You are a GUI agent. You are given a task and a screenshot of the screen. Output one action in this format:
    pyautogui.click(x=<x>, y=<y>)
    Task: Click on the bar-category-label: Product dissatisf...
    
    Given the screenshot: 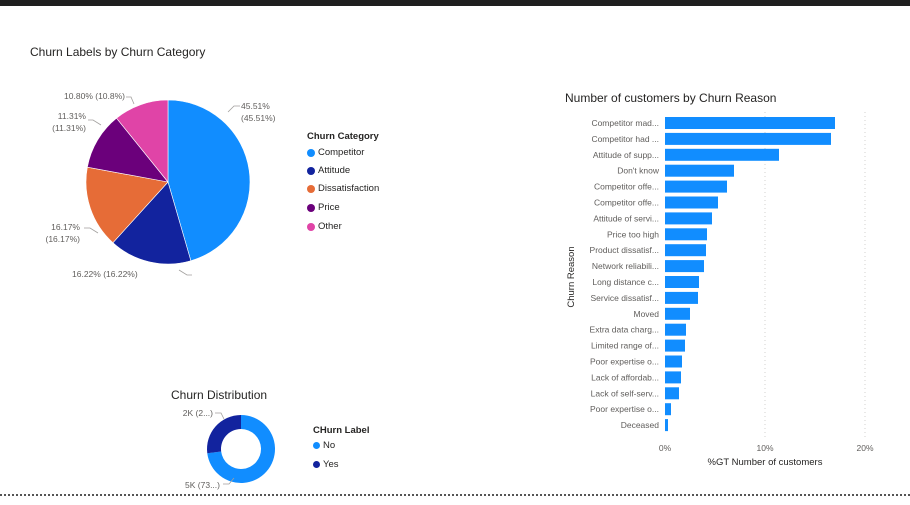 What is the action you would take?
    pyautogui.click(x=624, y=250)
    